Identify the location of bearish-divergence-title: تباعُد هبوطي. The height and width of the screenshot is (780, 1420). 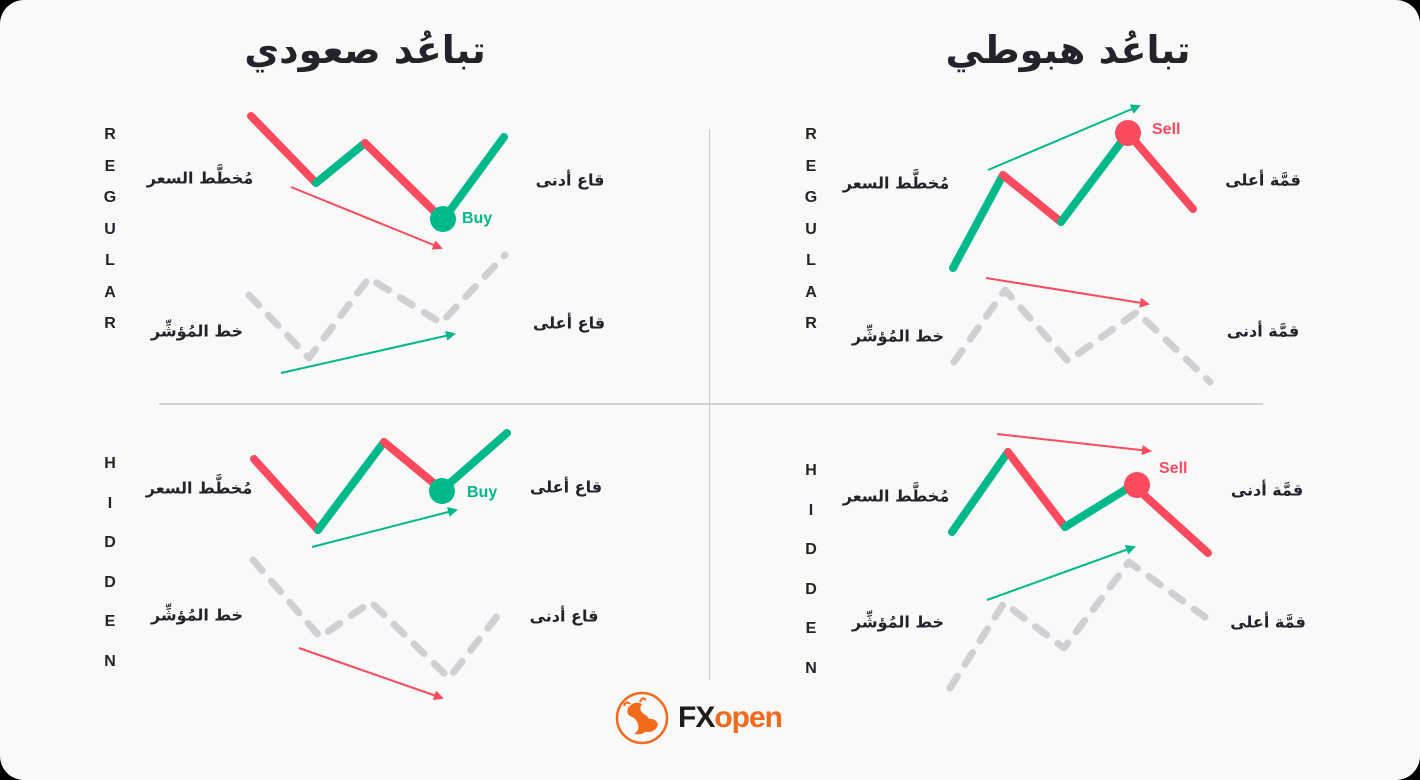
(1068, 50).